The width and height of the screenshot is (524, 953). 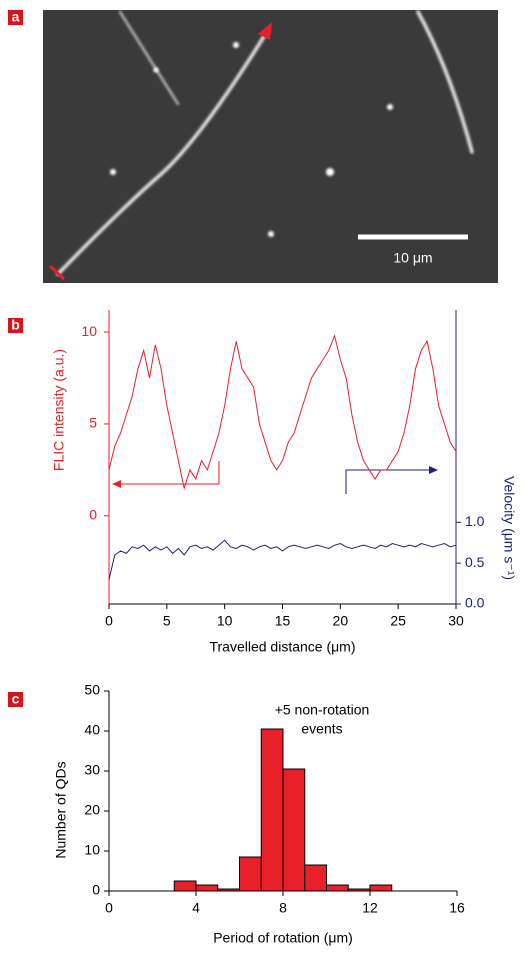 I want to click on y-tick-label: 30, so click(x=92, y=770).